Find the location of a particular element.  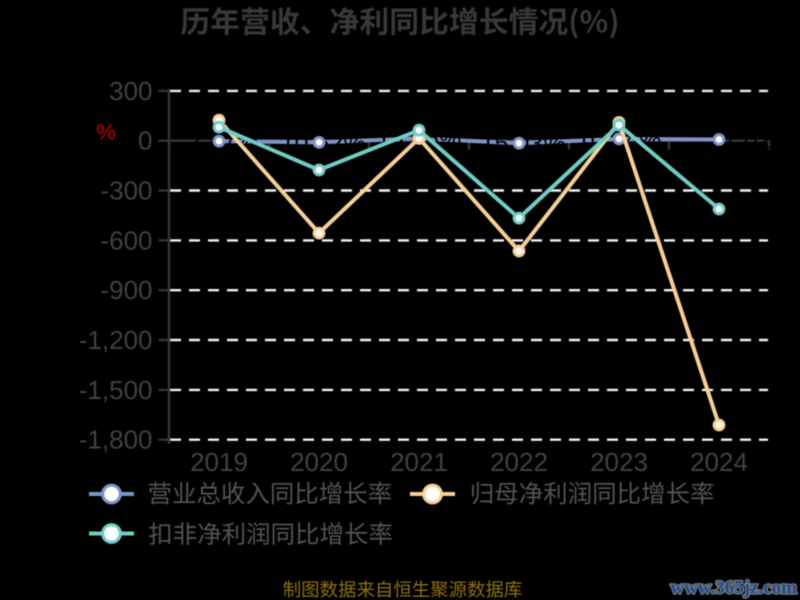

x-tick-label: 2023 is located at coordinates (619, 462).